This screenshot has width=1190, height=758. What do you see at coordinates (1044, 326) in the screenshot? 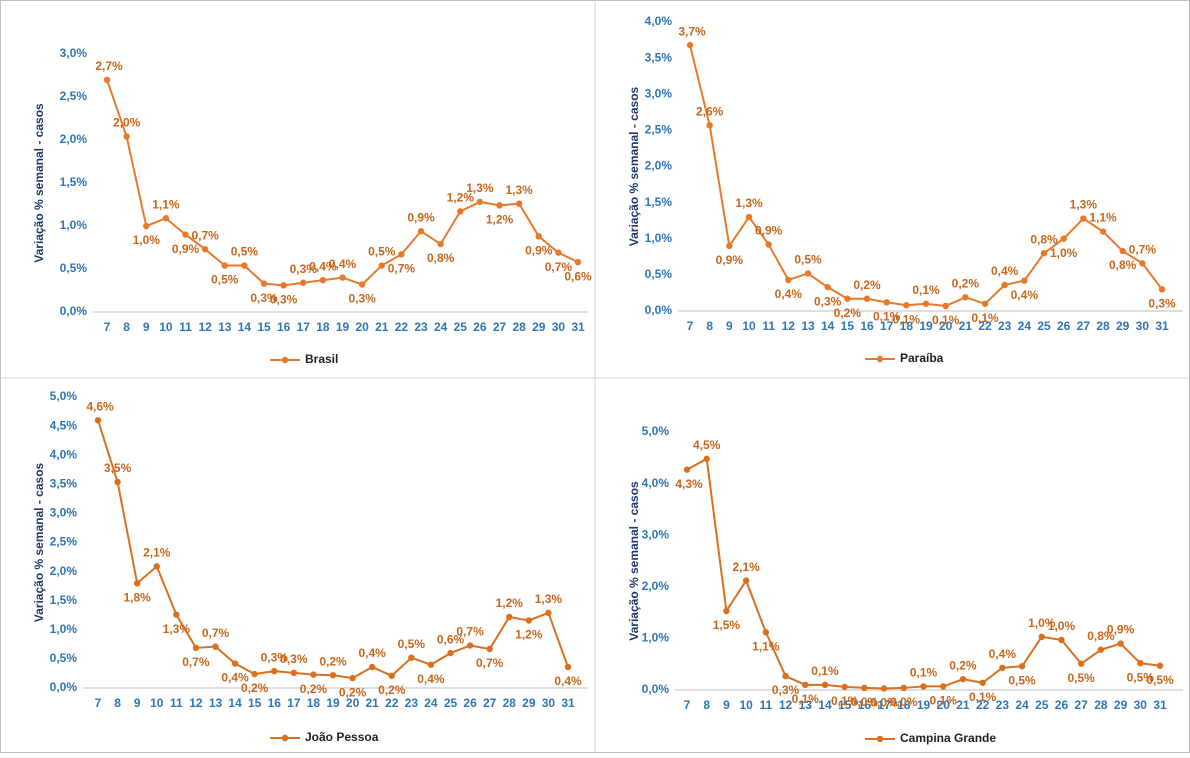
I see `x-tick-label: 25` at bounding box center [1044, 326].